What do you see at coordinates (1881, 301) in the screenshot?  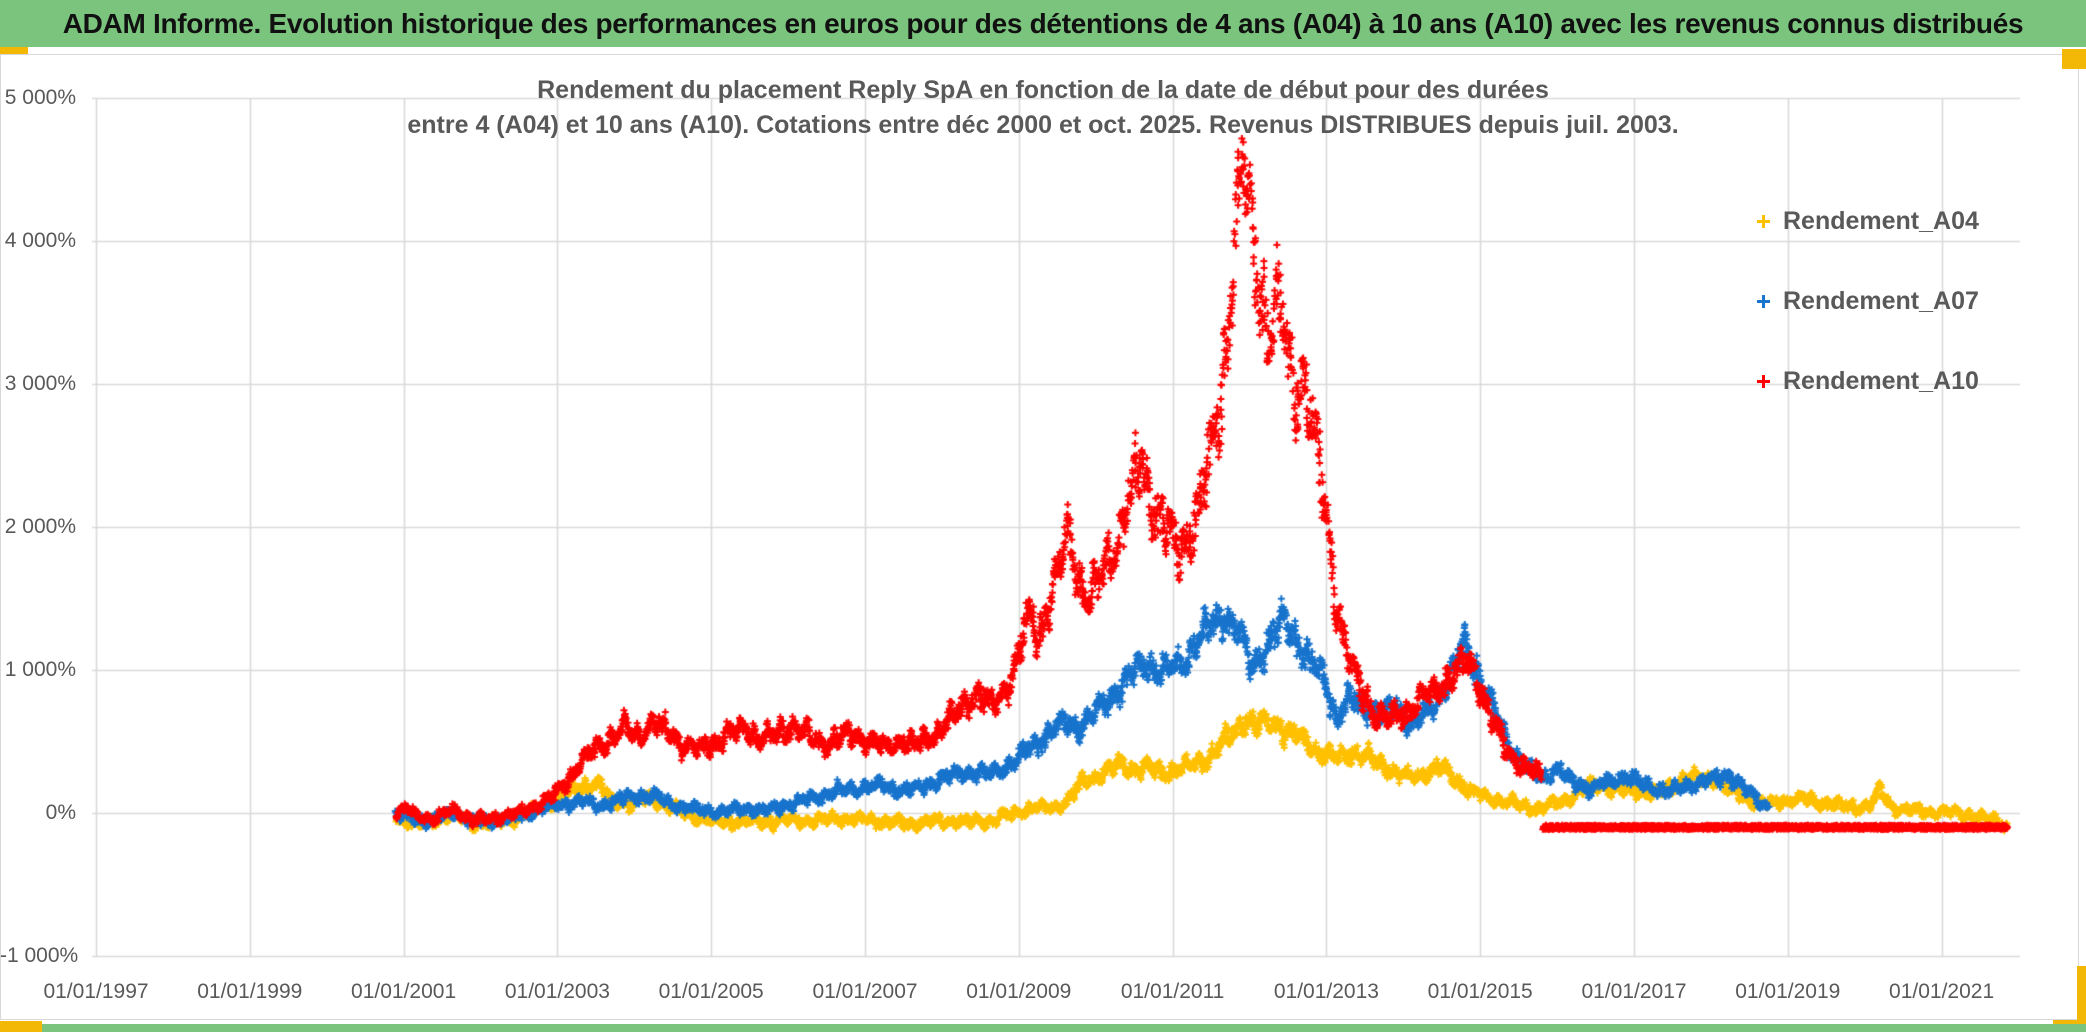 I see `legend-label: Rendement_A07` at bounding box center [1881, 301].